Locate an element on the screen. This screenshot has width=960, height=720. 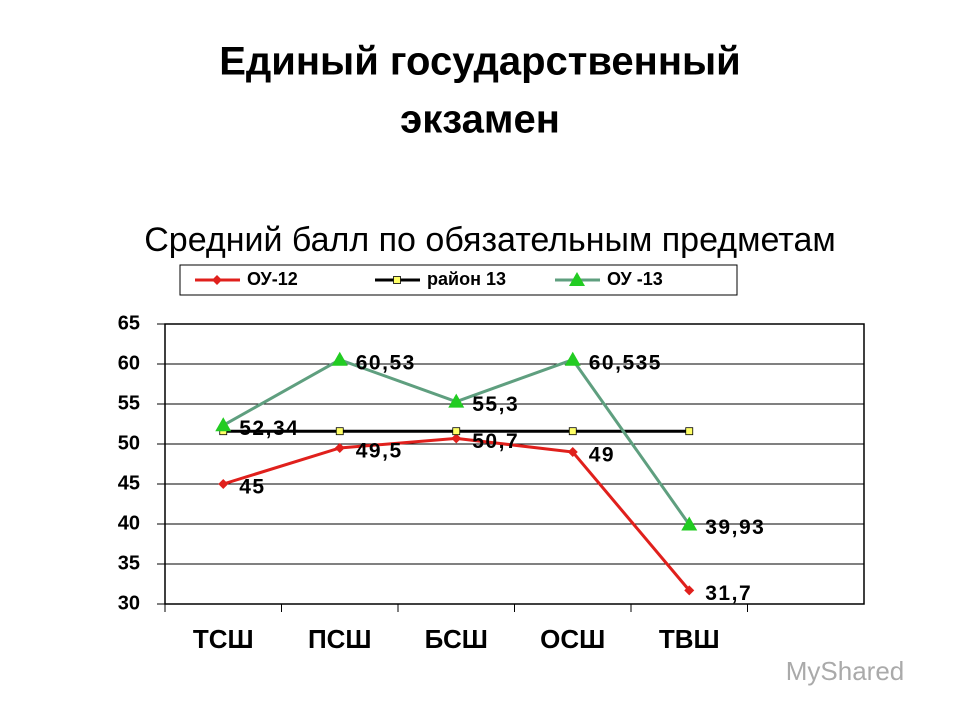
value-label: 49,5 is located at coordinates (379, 451).